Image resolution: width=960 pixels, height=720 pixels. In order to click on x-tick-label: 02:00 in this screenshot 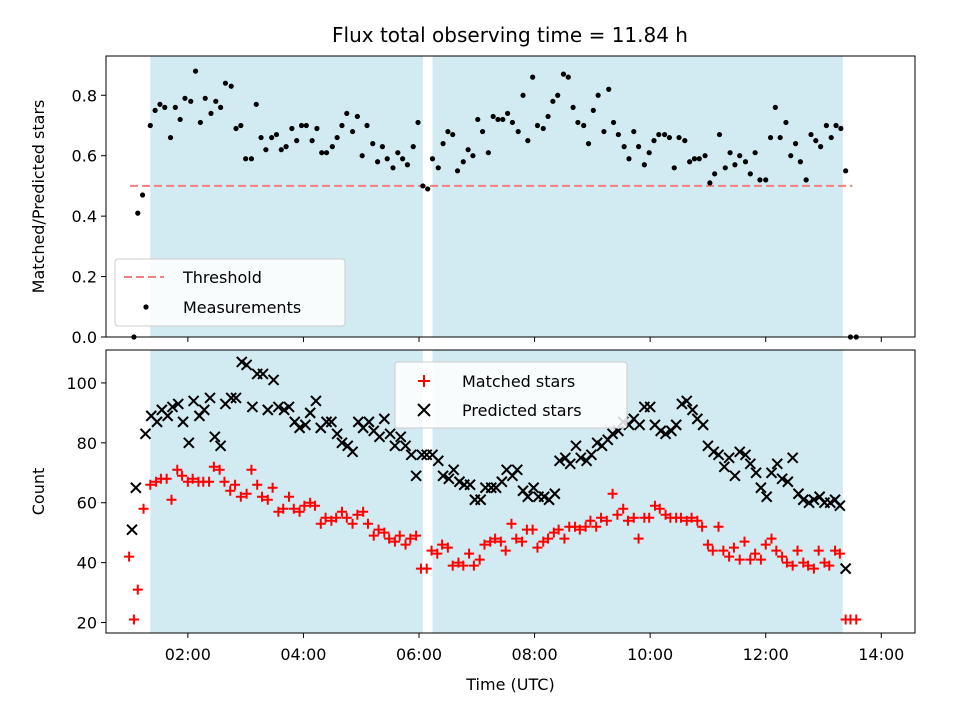, I will do `click(188, 654)`.